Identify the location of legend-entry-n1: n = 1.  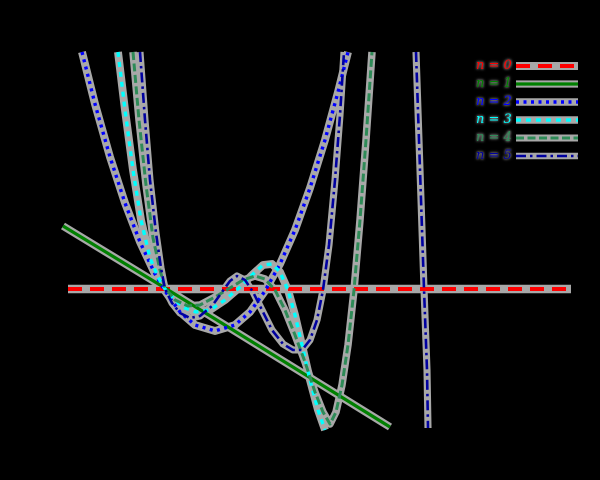
(528, 84).